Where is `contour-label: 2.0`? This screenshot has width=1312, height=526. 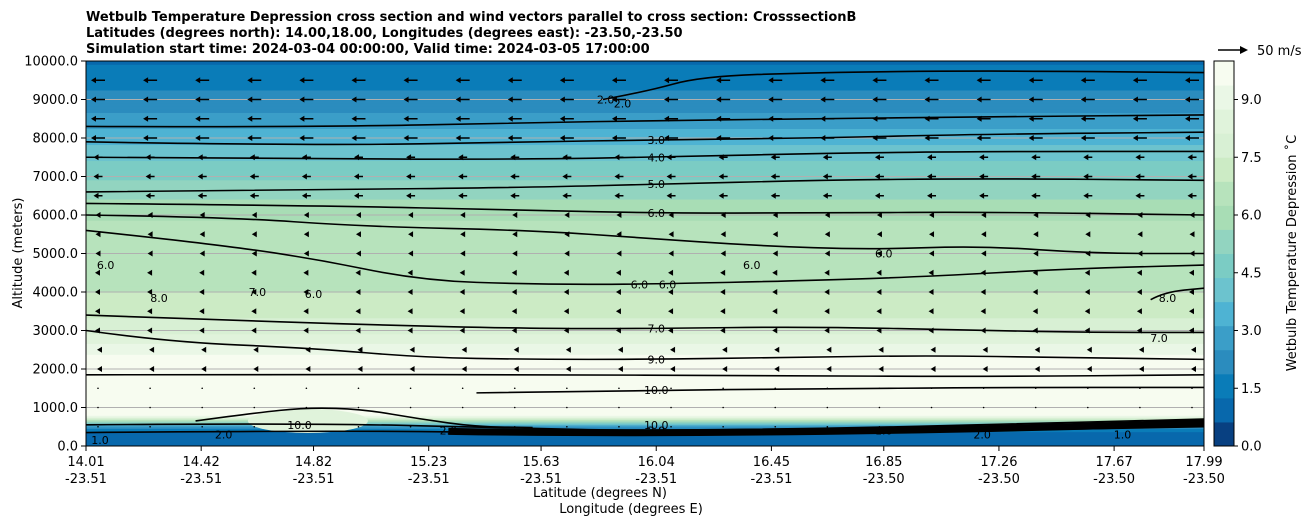
contour-label: 2.0 is located at coordinates (623, 103).